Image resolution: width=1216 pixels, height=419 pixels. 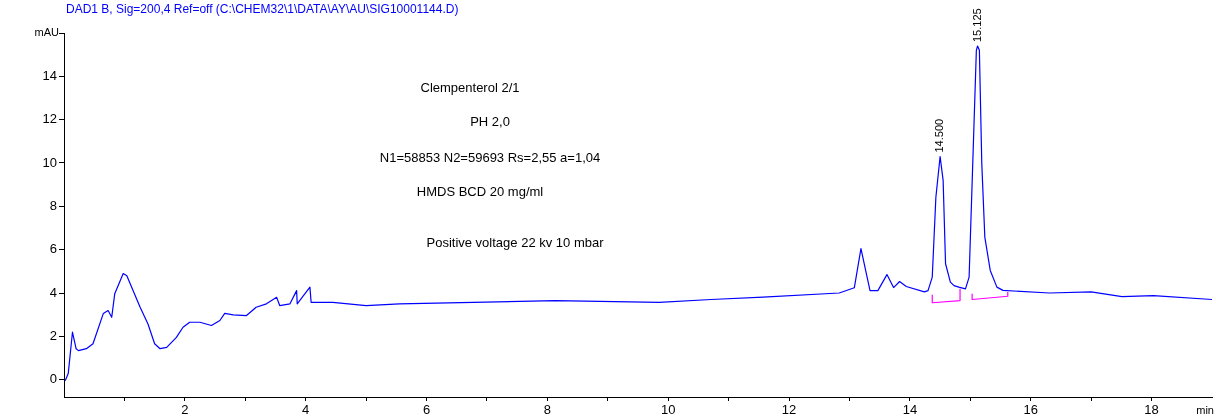 What do you see at coordinates (49, 75) in the screenshot?
I see `y-tick-label: 14` at bounding box center [49, 75].